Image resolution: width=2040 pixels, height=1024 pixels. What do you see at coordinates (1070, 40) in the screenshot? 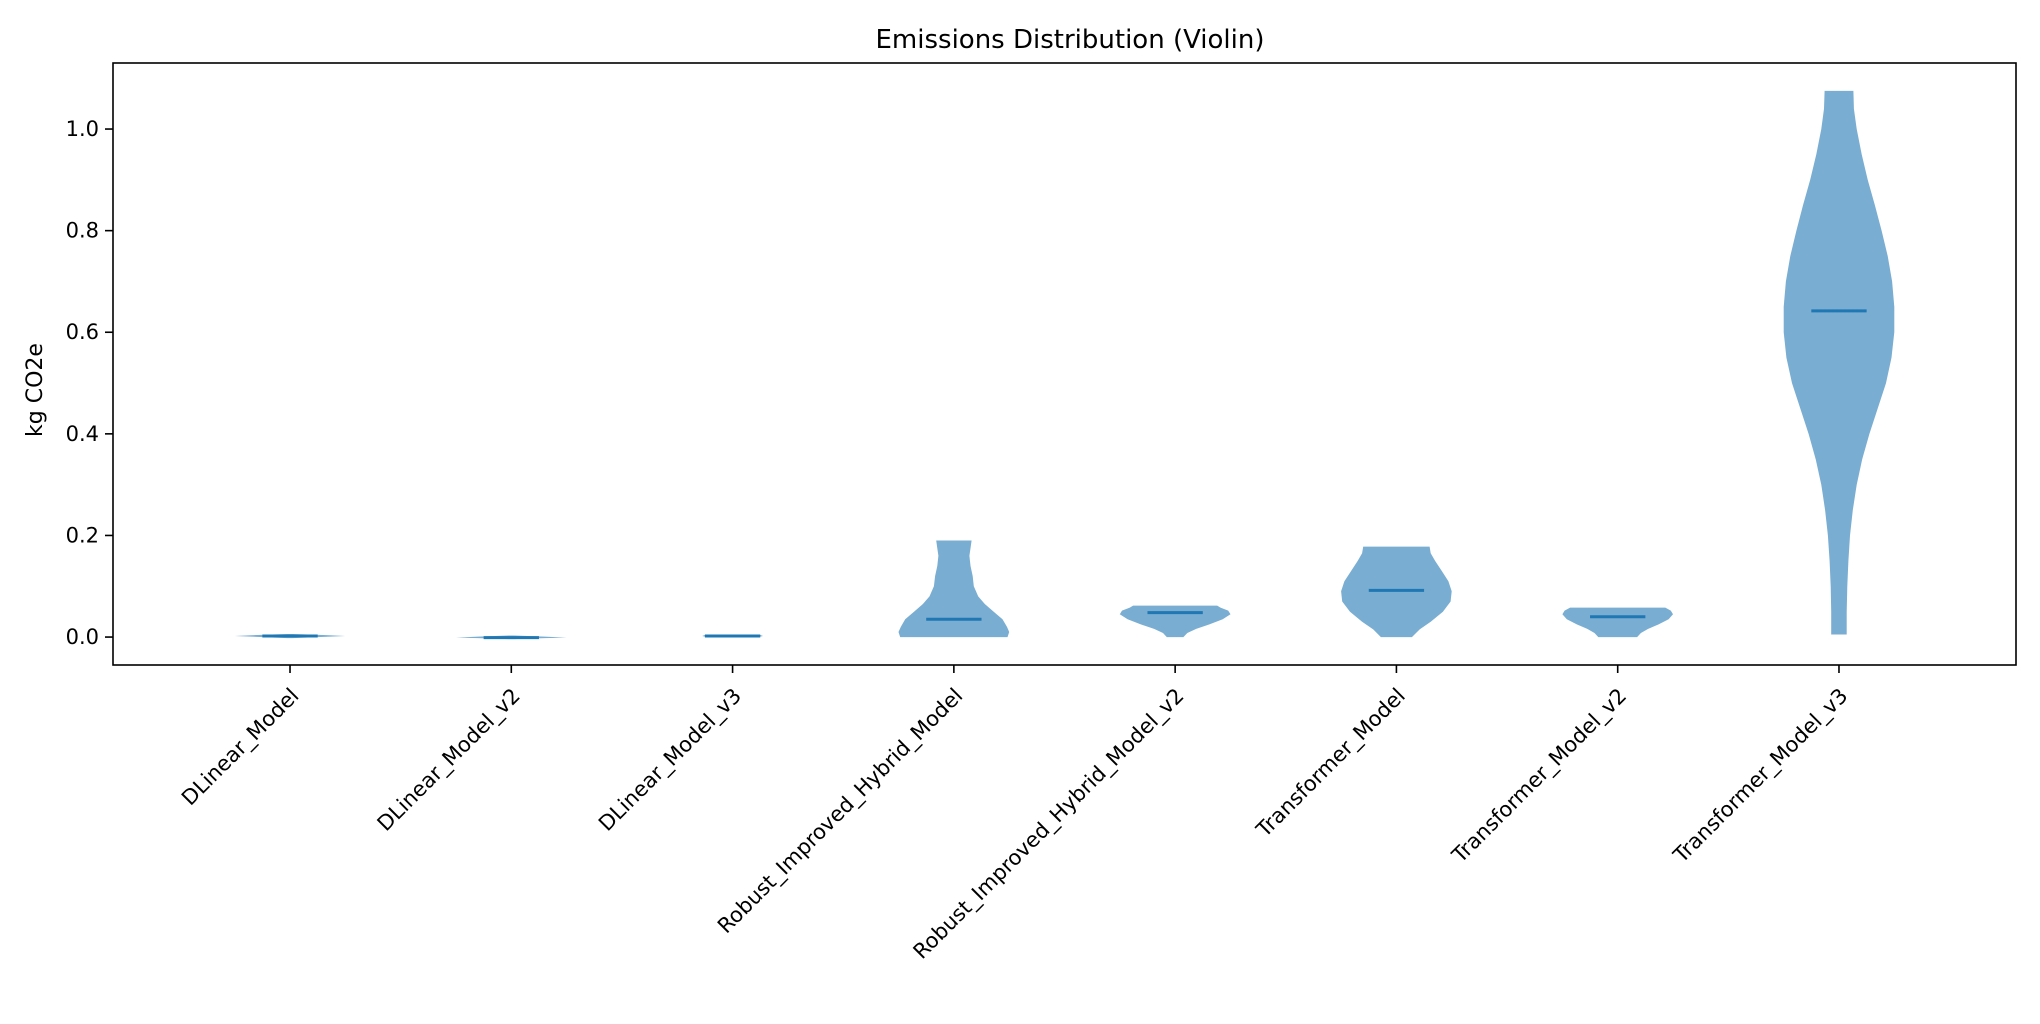
I see `chart-title: Emissions Distribution (Violin)` at bounding box center [1070, 40].